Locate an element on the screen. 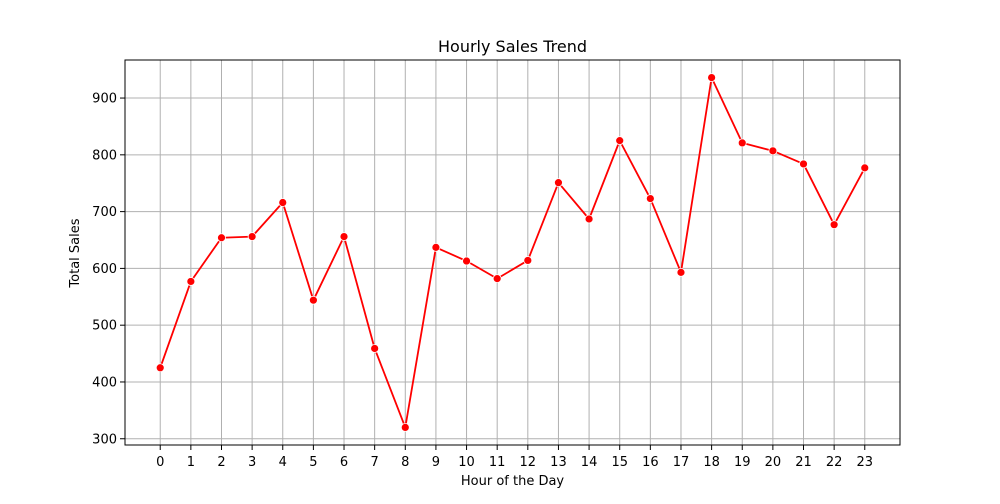 This screenshot has width=1000, height=504. y-tick-label: 400 is located at coordinates (104, 382).